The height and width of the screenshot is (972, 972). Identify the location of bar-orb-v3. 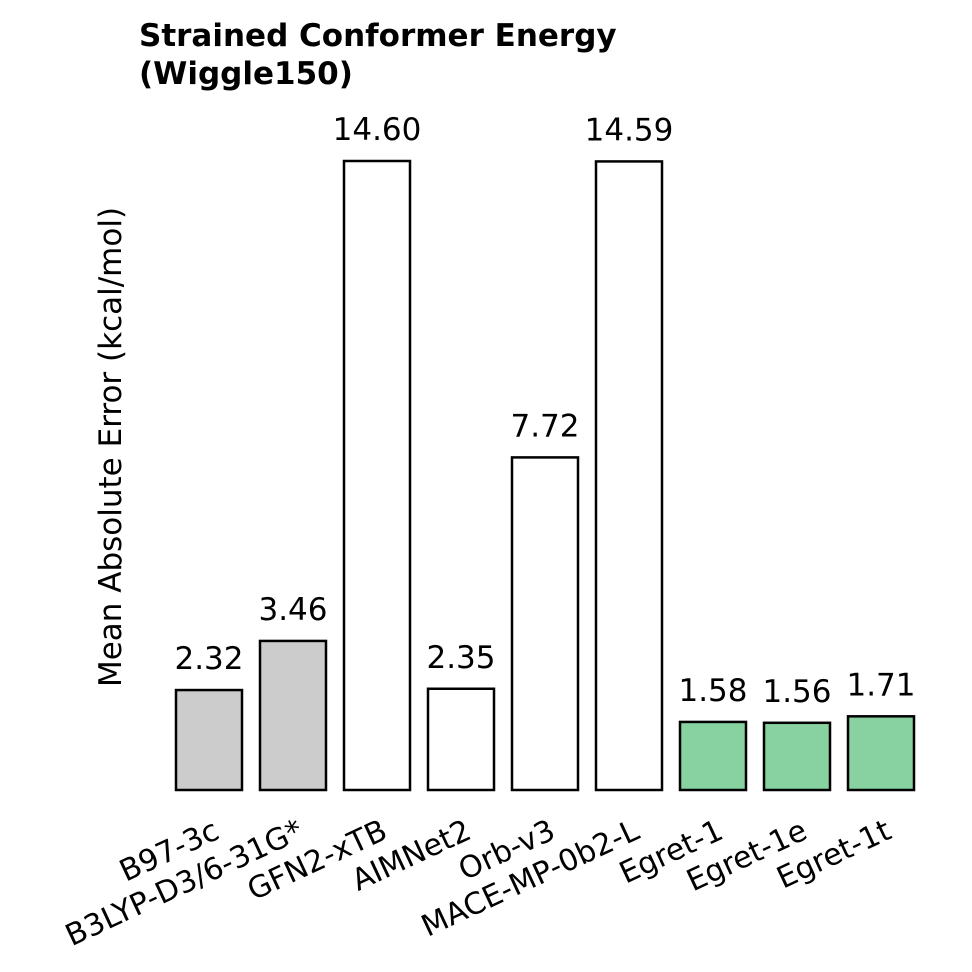
(545, 624).